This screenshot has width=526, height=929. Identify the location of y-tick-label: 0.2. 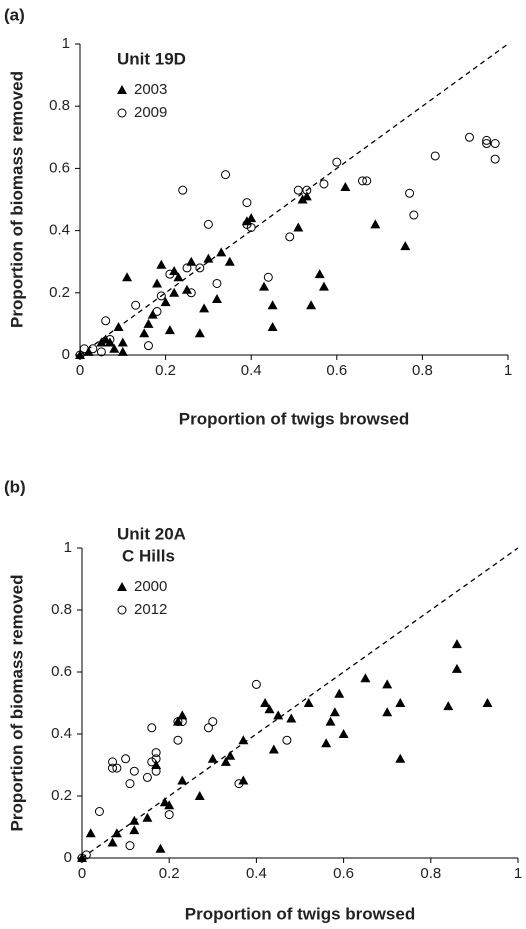
(59, 292).